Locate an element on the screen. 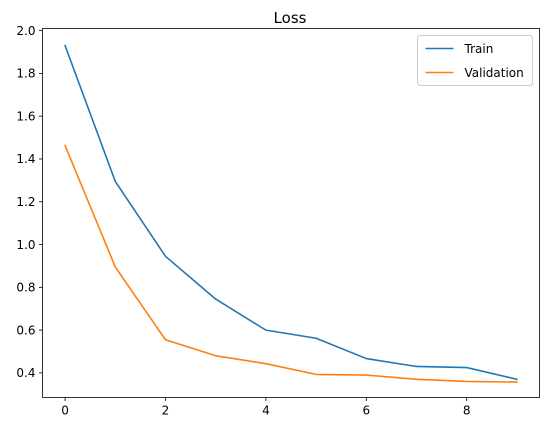 The height and width of the screenshot is (435, 547). y-tick-label: 1.2 is located at coordinates (25, 202).